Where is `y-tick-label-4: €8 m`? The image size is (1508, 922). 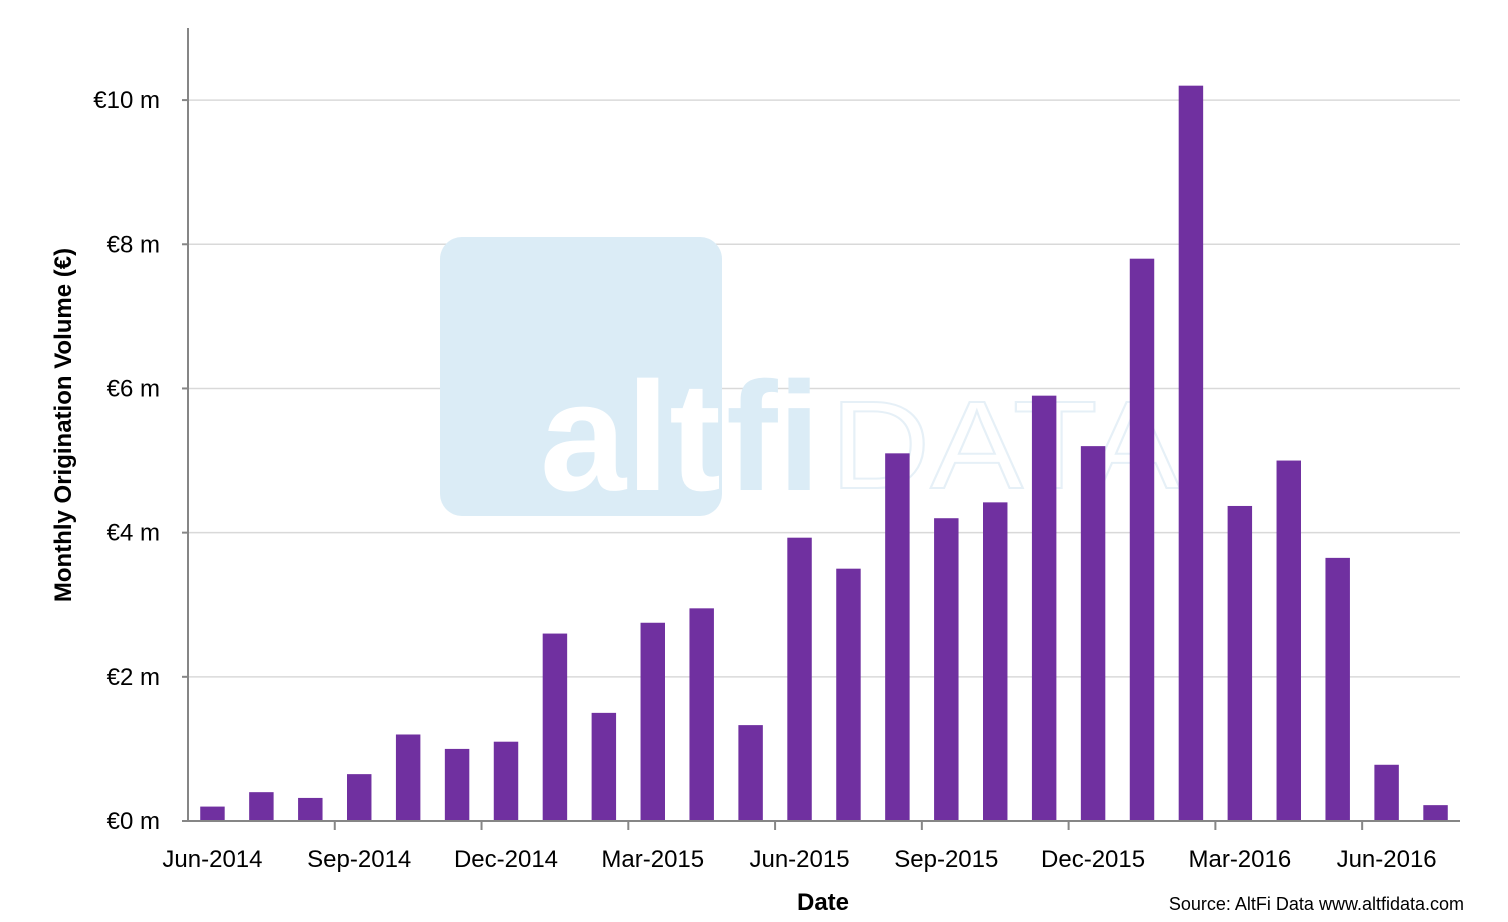 y-tick-label-4: €8 m is located at coordinates (133, 244).